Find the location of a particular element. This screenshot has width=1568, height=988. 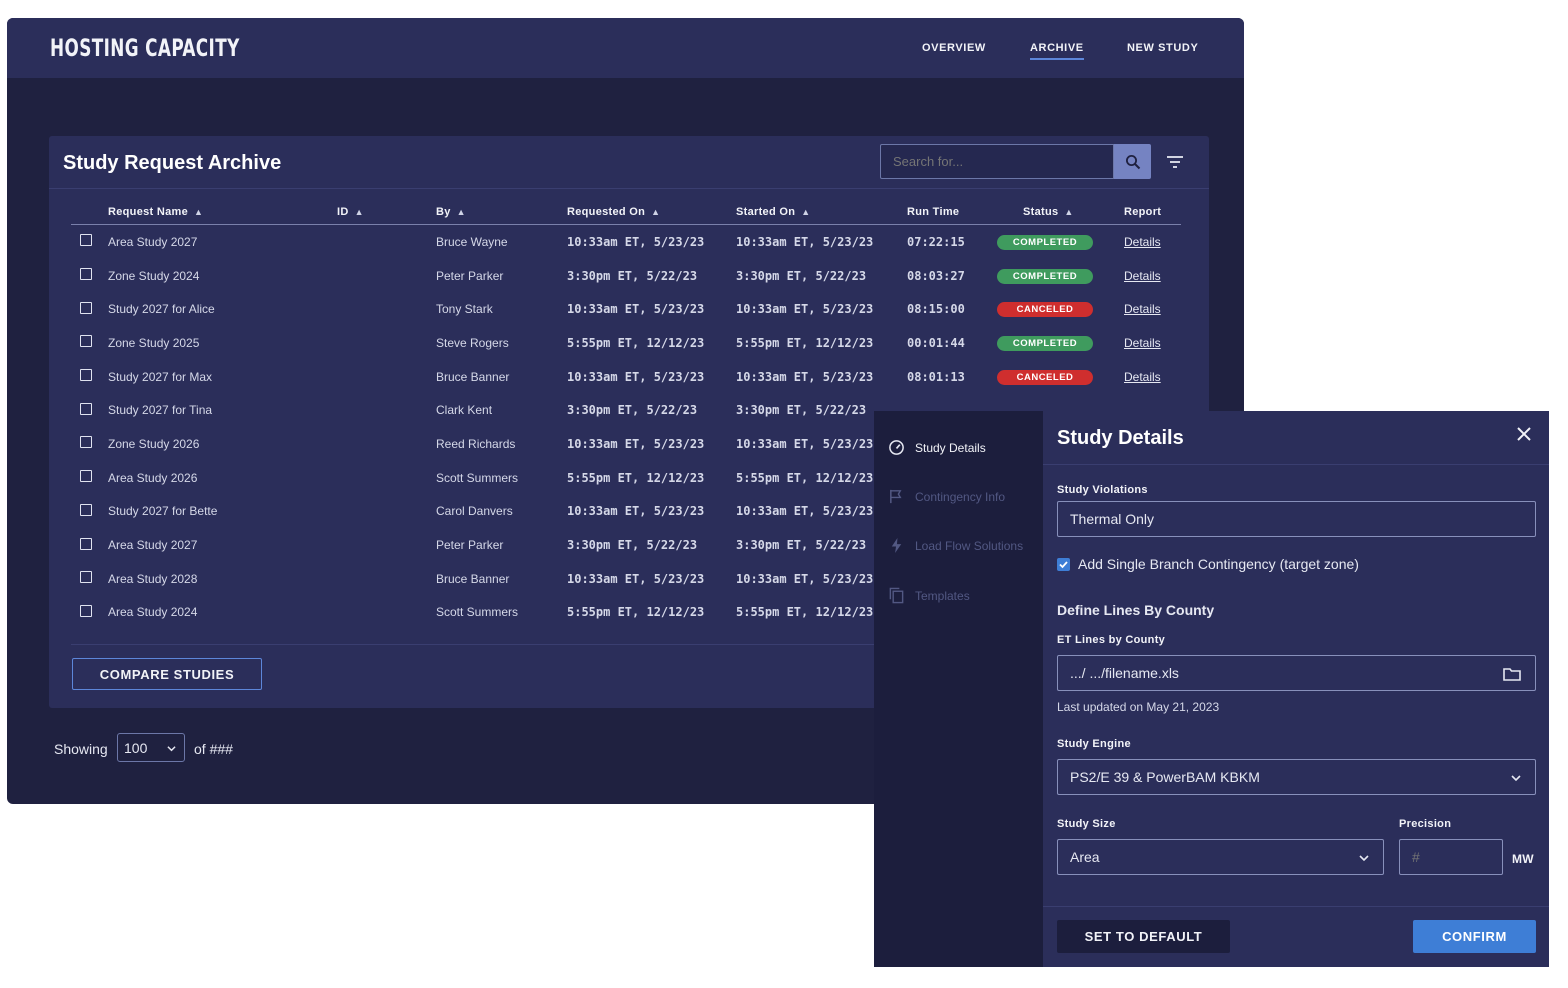

col-by: By ▲︎ is located at coordinates (501, 212).